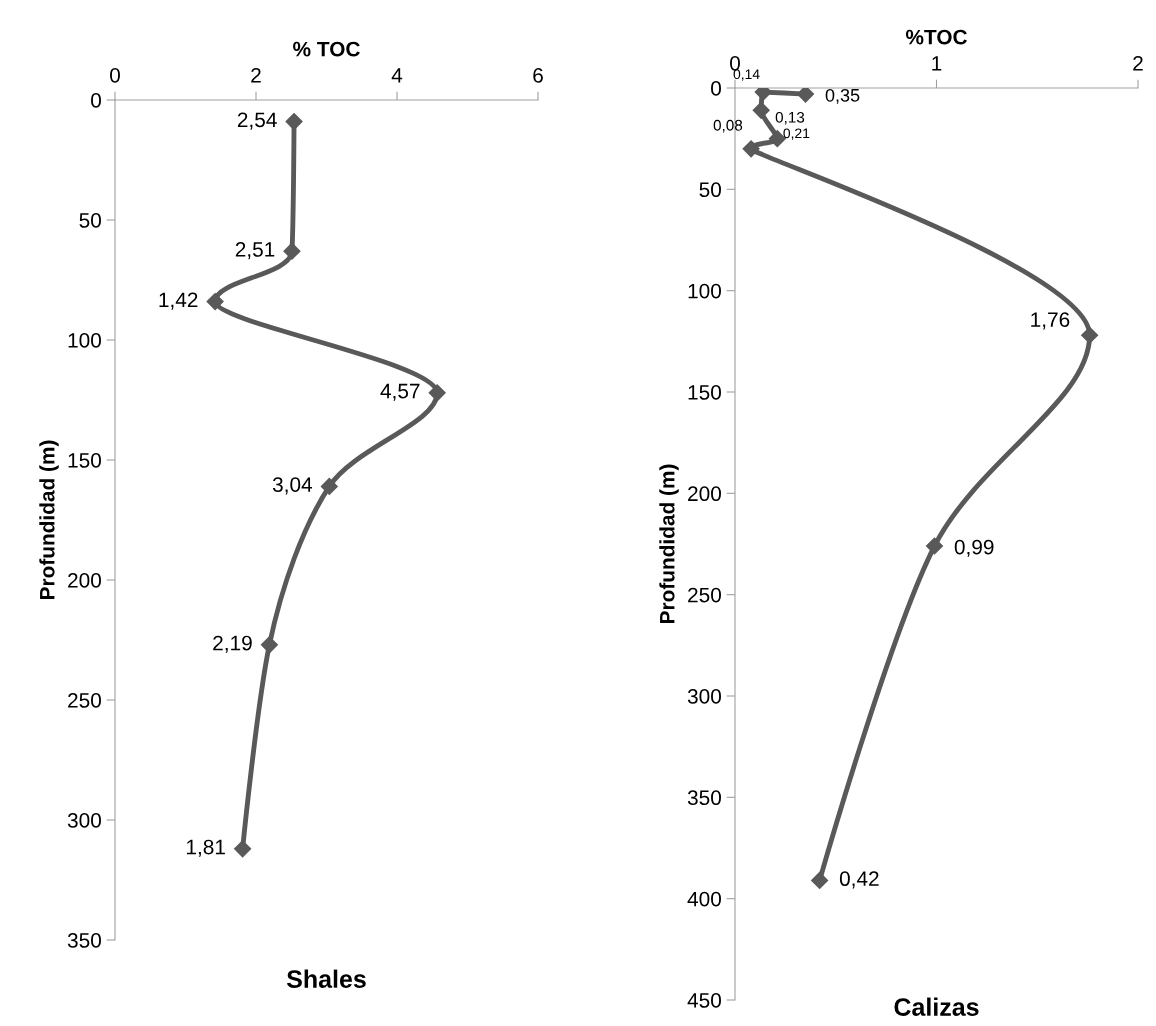 The height and width of the screenshot is (1026, 1156). What do you see at coordinates (292, 486) in the screenshot?
I see `data-label: 3,04` at bounding box center [292, 486].